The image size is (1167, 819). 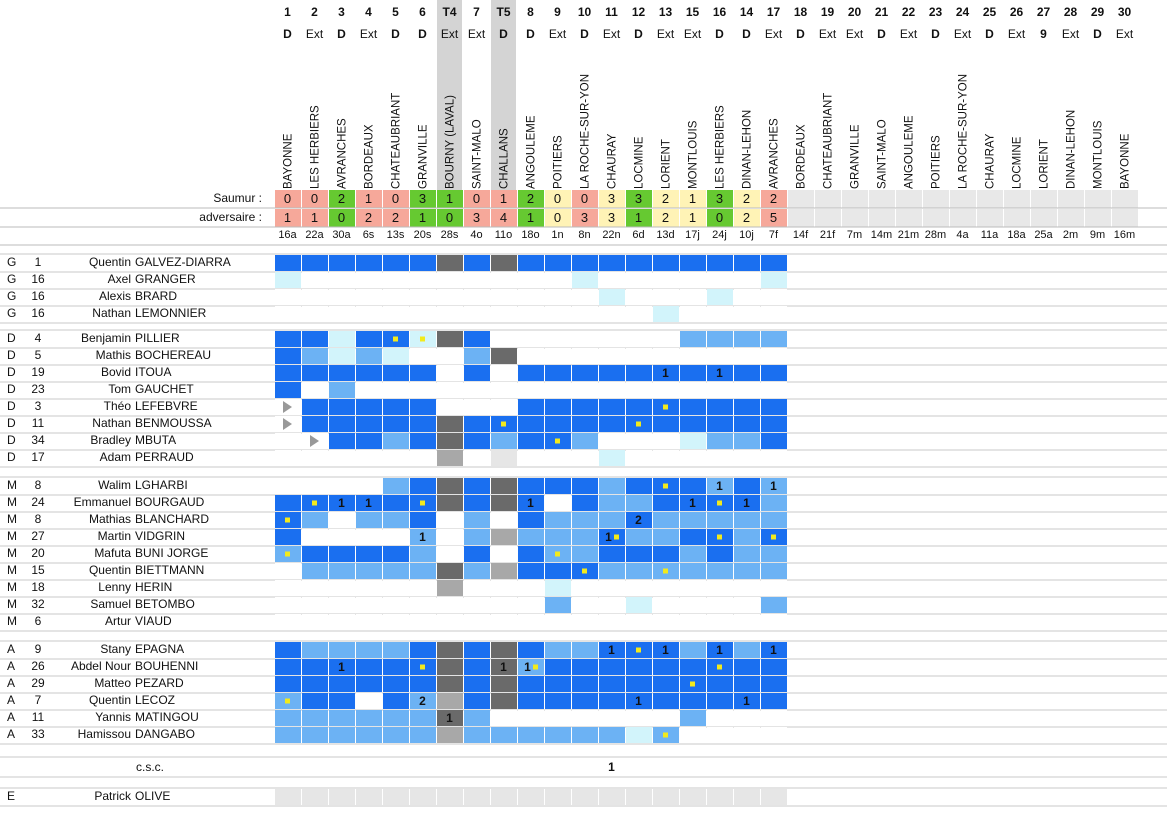 What do you see at coordinates (476, 217) in the screenshot?
I see `score: 3` at bounding box center [476, 217].